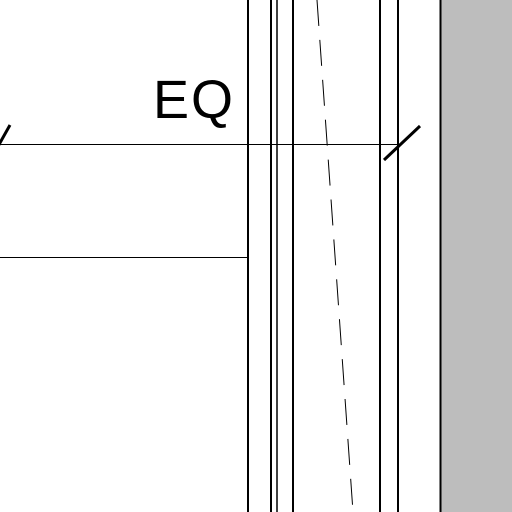 Image resolution: width=512 pixels, height=512 pixels. I want to click on dimension-label-eq: EQ, so click(194, 100).